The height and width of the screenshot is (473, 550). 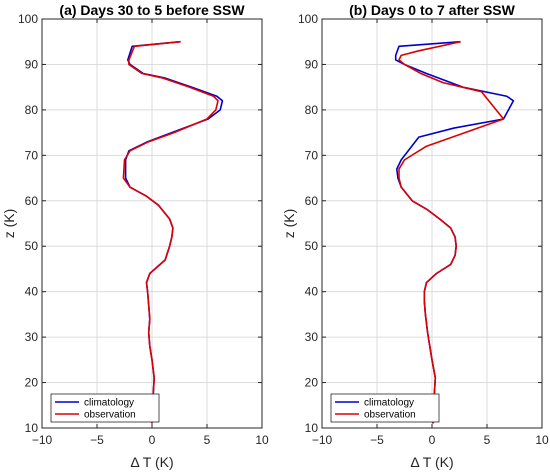 I want to click on panel-b-legend-label-climatology: climatology, so click(x=389, y=403).